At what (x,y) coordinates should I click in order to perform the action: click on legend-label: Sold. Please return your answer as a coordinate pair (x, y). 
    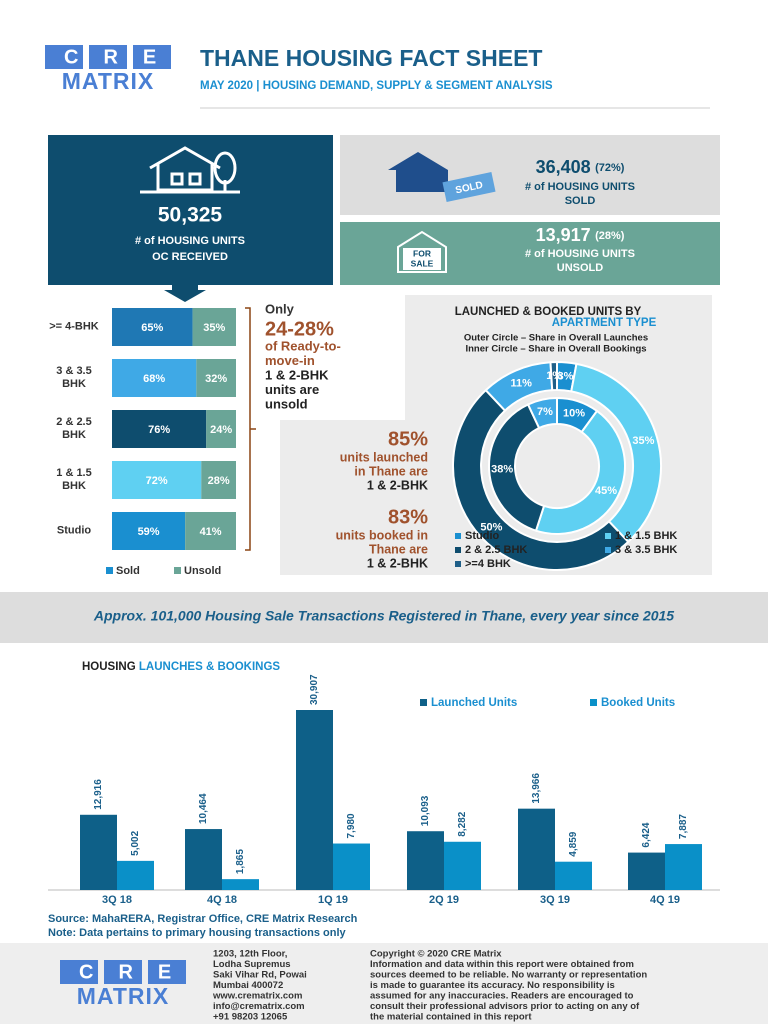
    Looking at the image, I should click on (128, 571).